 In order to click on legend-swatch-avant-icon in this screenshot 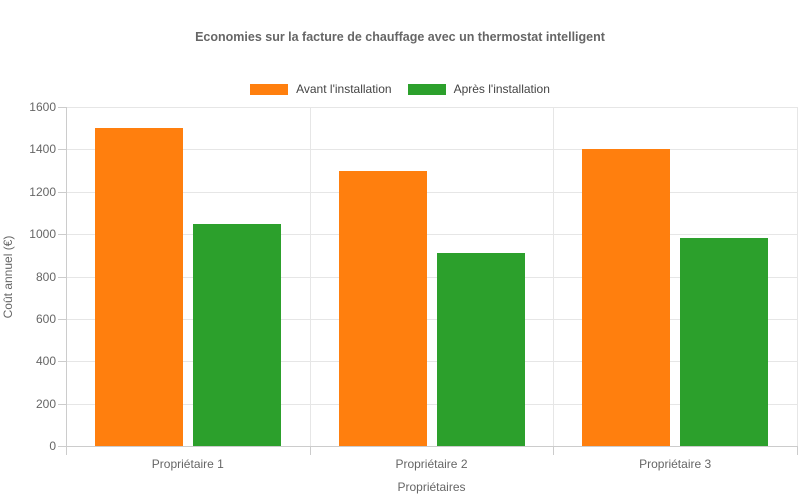, I will do `click(269, 89)`.